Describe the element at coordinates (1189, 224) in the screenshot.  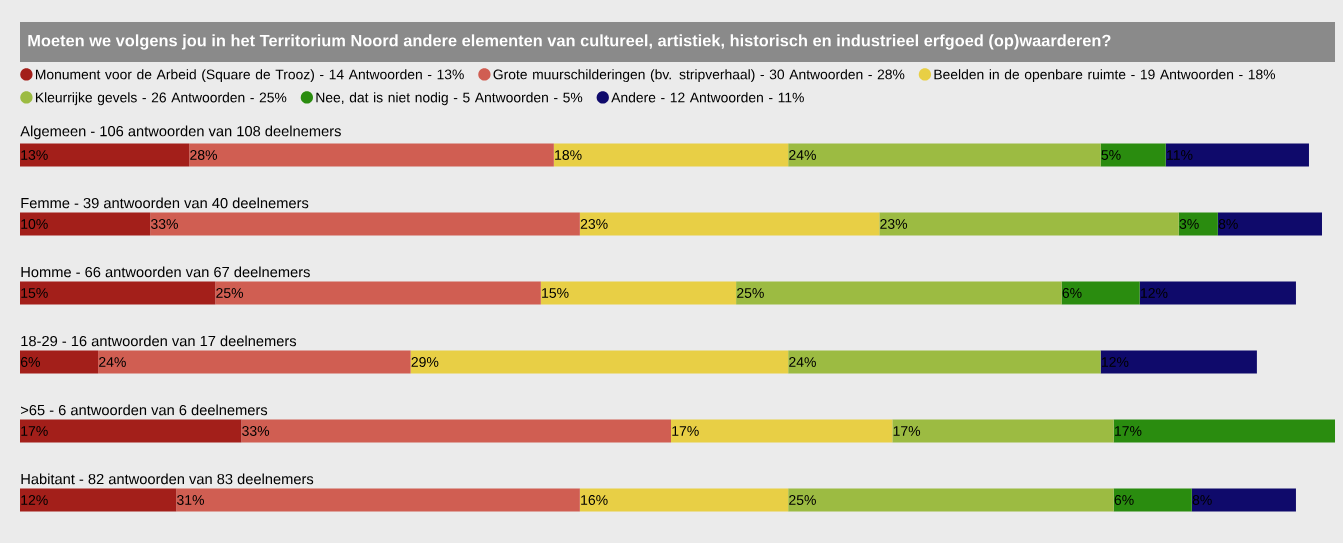
I see `data-label: 3%` at that location.